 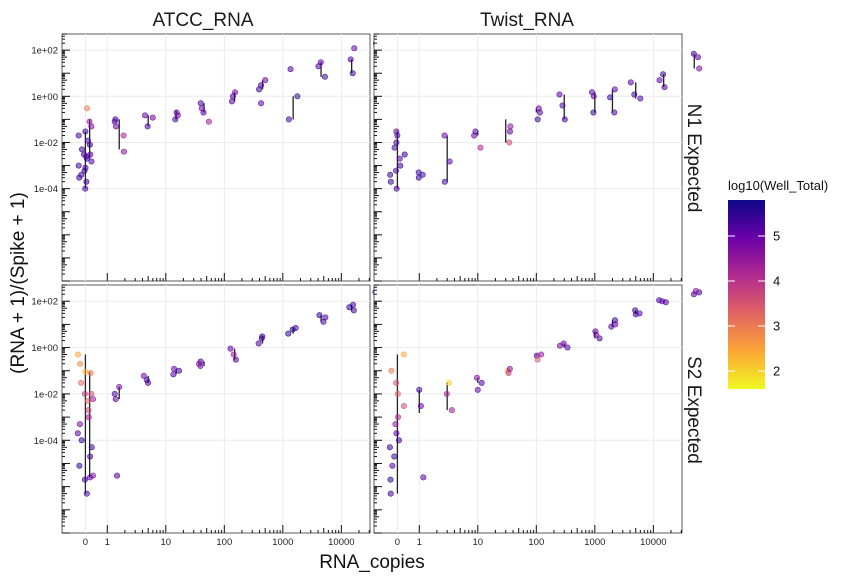 What do you see at coordinates (46, 189) in the screenshot?
I see `y-tick-label: 1e-04` at bounding box center [46, 189].